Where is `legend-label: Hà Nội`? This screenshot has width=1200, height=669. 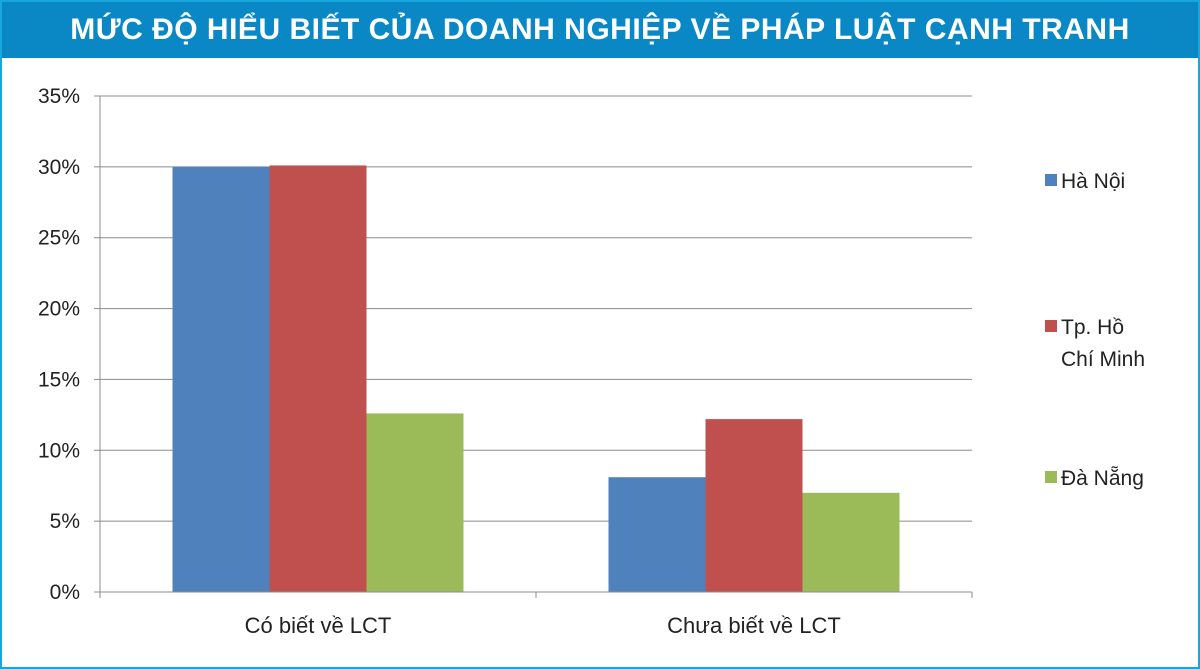 legend-label: Hà Nội is located at coordinates (1093, 181).